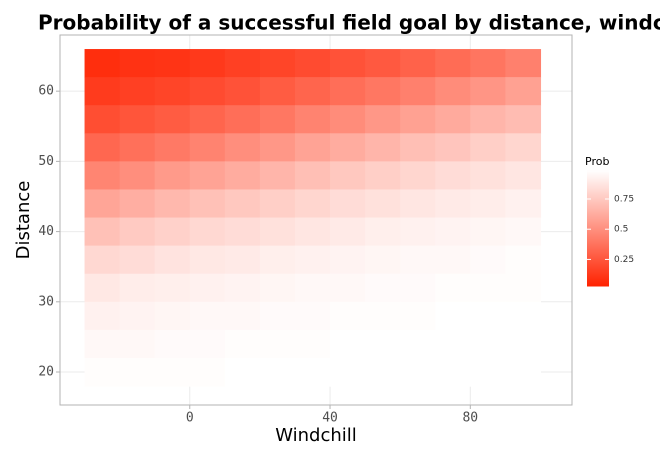 The image size is (660, 458). What do you see at coordinates (621, 230) in the screenshot?
I see `colorbar-label: 0.5` at bounding box center [621, 230].